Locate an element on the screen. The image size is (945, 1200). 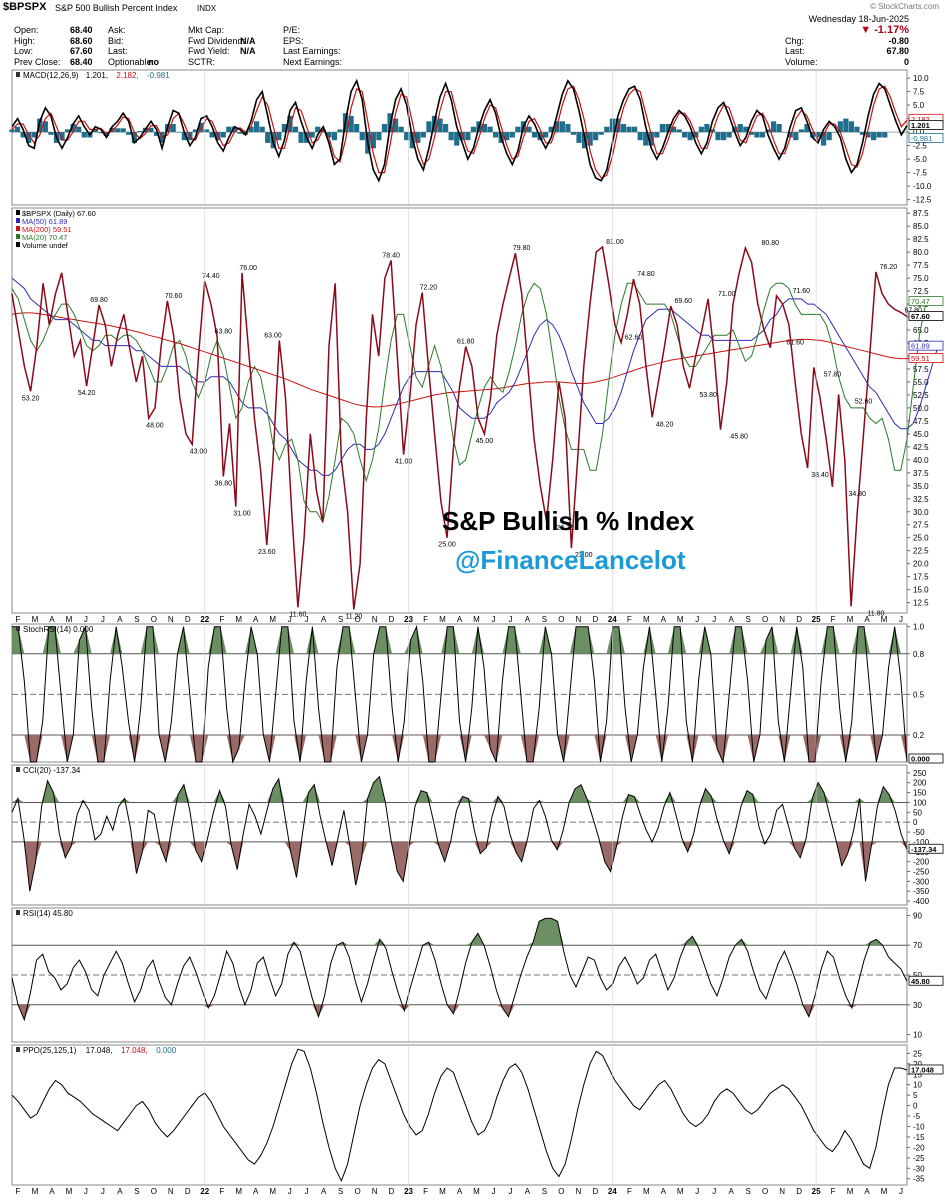
price-tick-label: 55.0 is located at coordinates (921, 382).